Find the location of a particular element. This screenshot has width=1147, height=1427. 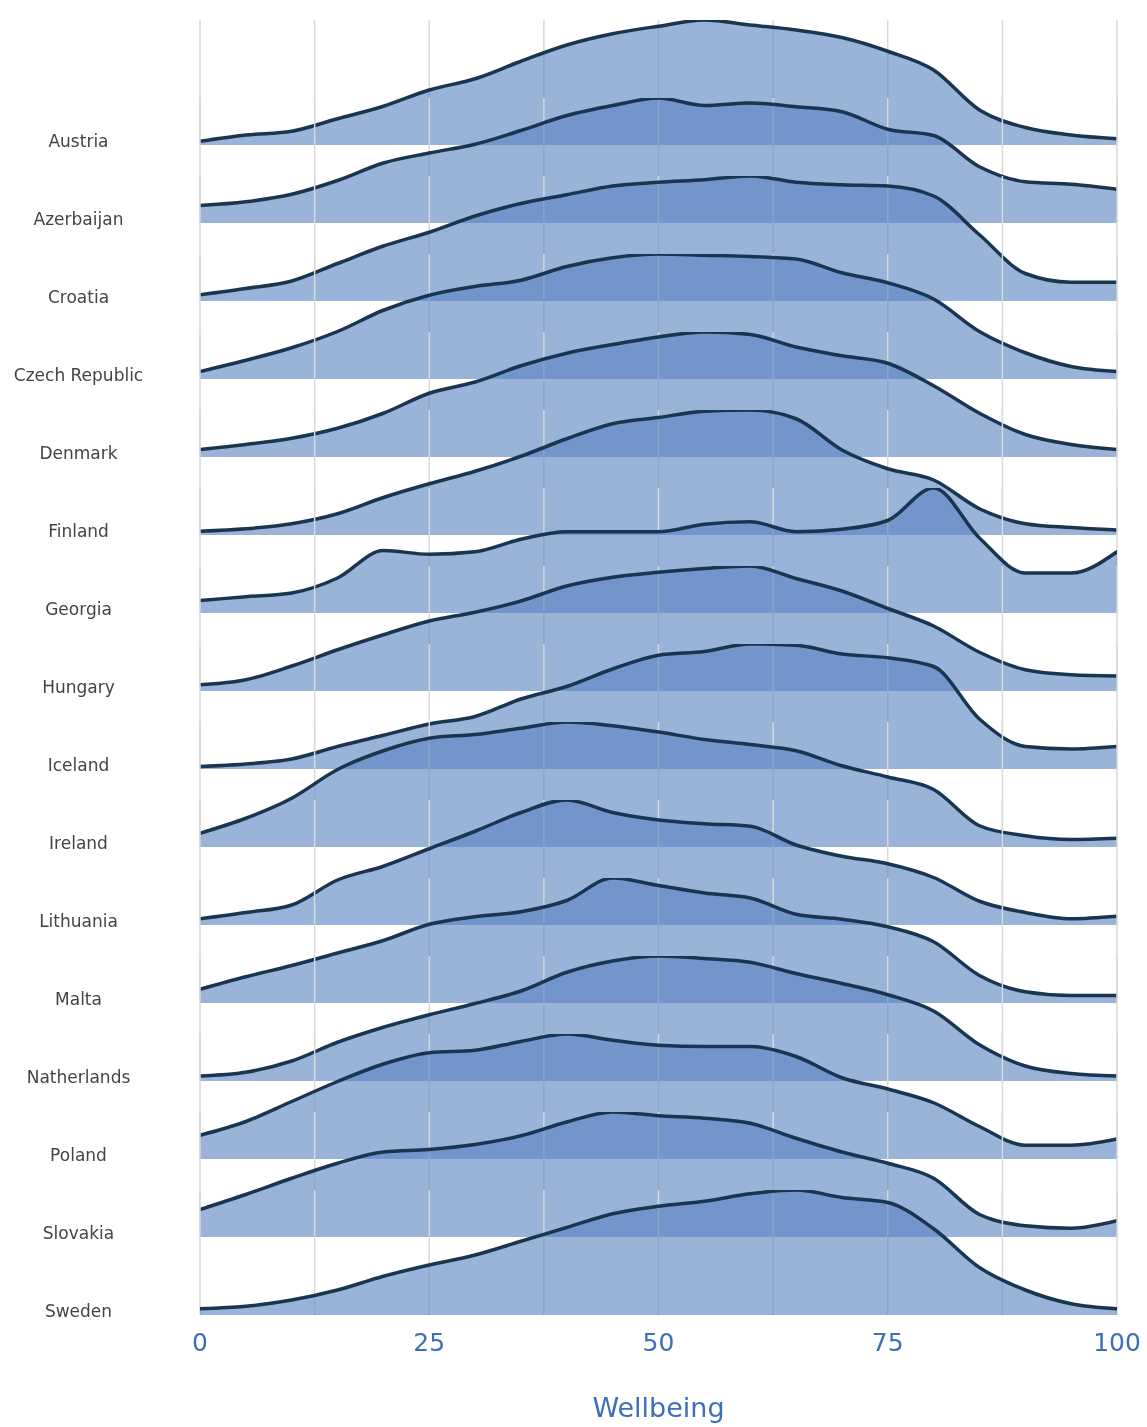

y-axis-title: Croatia is located at coordinates (78, 297).